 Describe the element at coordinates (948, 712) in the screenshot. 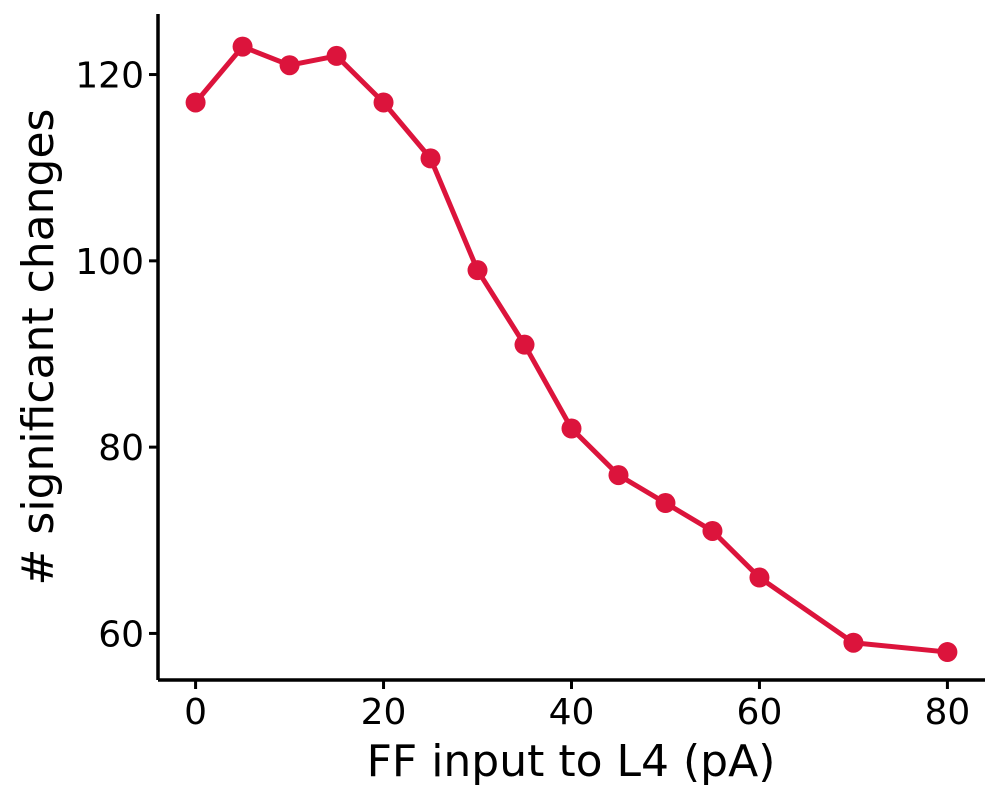

I see `x-tick-label: 80` at that location.